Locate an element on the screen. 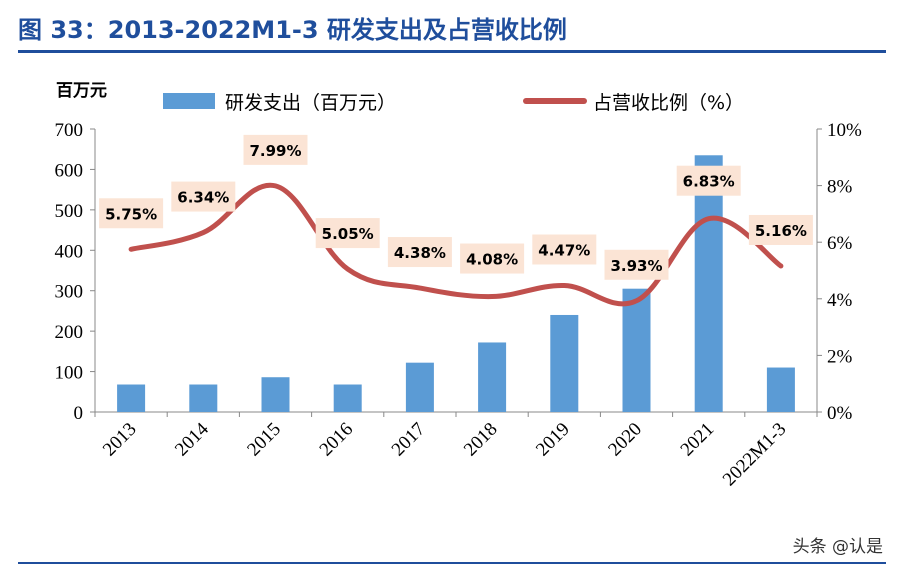 The width and height of the screenshot is (897, 573). data-label-2022M1-3: 5.16% is located at coordinates (780, 229).